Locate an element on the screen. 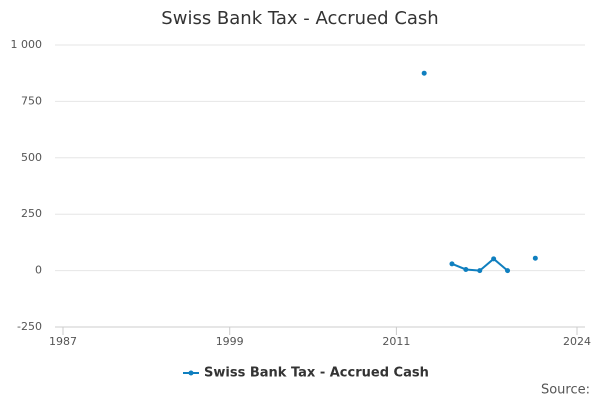  y-tick-label: -250 is located at coordinates (29, 326).